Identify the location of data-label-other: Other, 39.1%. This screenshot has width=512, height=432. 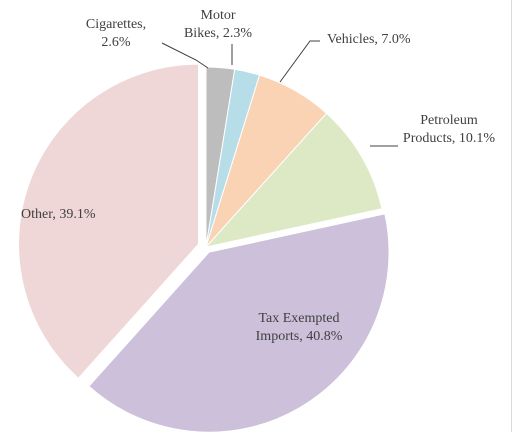
(58, 214).